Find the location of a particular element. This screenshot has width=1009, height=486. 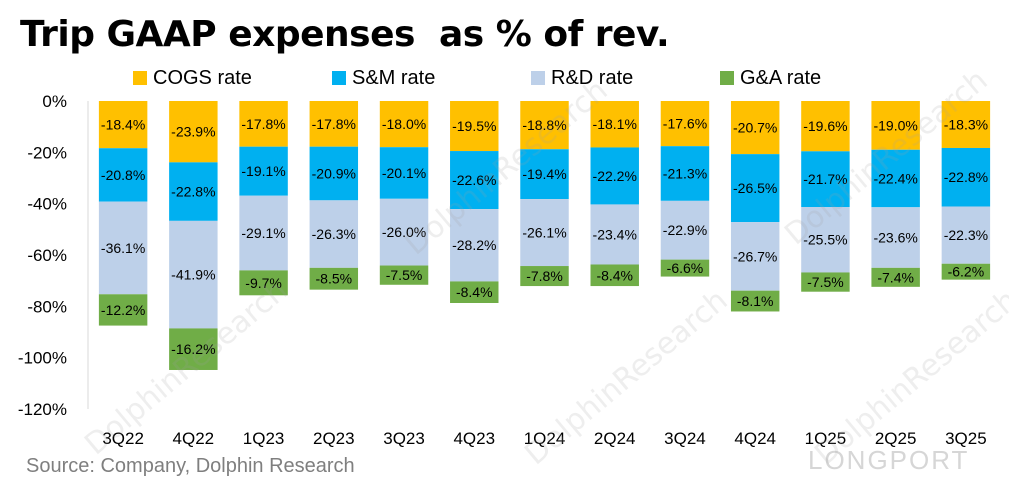

data-label: -6.6% is located at coordinates (685, 268).